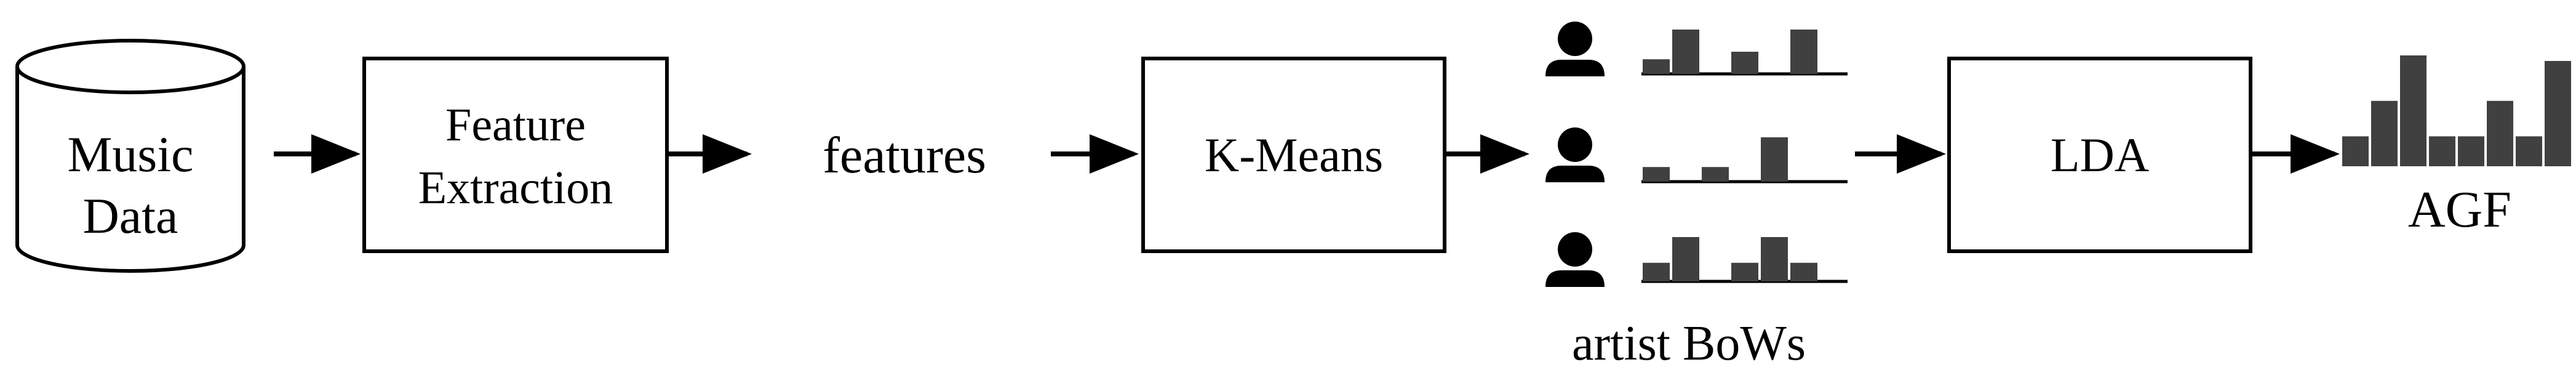 This screenshot has width=2576, height=375. I want to click on music-data-database: Music Data, so click(130, 156).